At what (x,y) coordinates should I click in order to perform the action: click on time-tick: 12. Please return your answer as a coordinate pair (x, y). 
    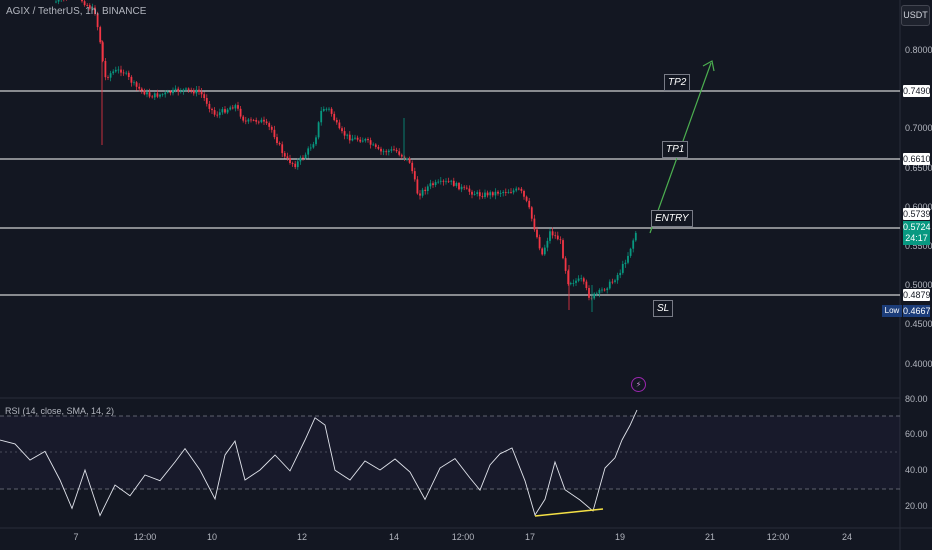
    Looking at the image, I should click on (302, 537).